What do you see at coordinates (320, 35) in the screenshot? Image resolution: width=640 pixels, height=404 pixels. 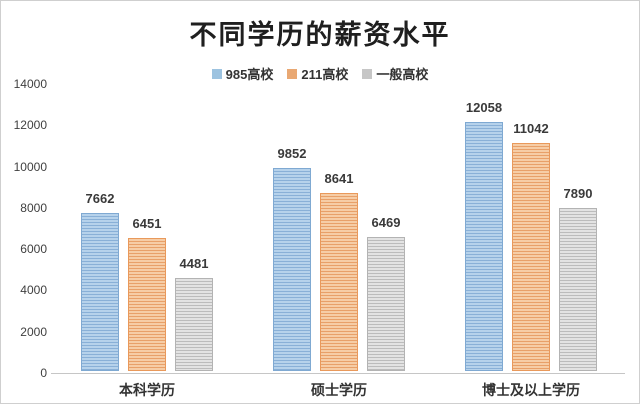 I see `chart-title: 不同学历的薪资水平` at bounding box center [320, 35].